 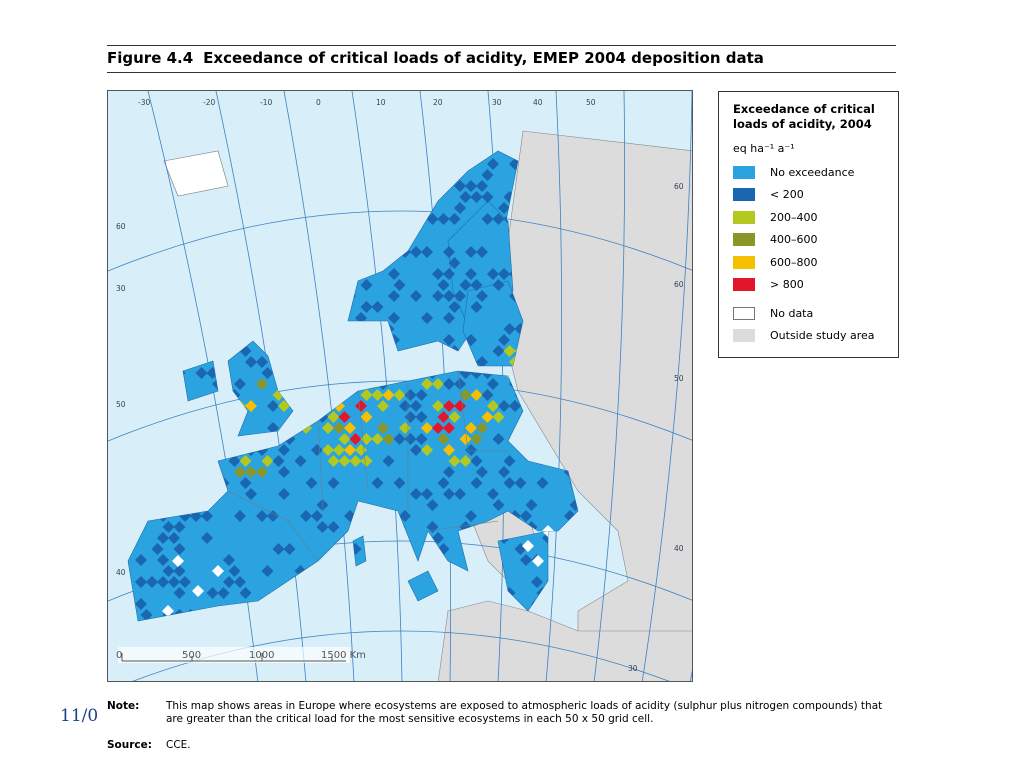 I want to click on graticule-label: -30, so click(x=144, y=102).